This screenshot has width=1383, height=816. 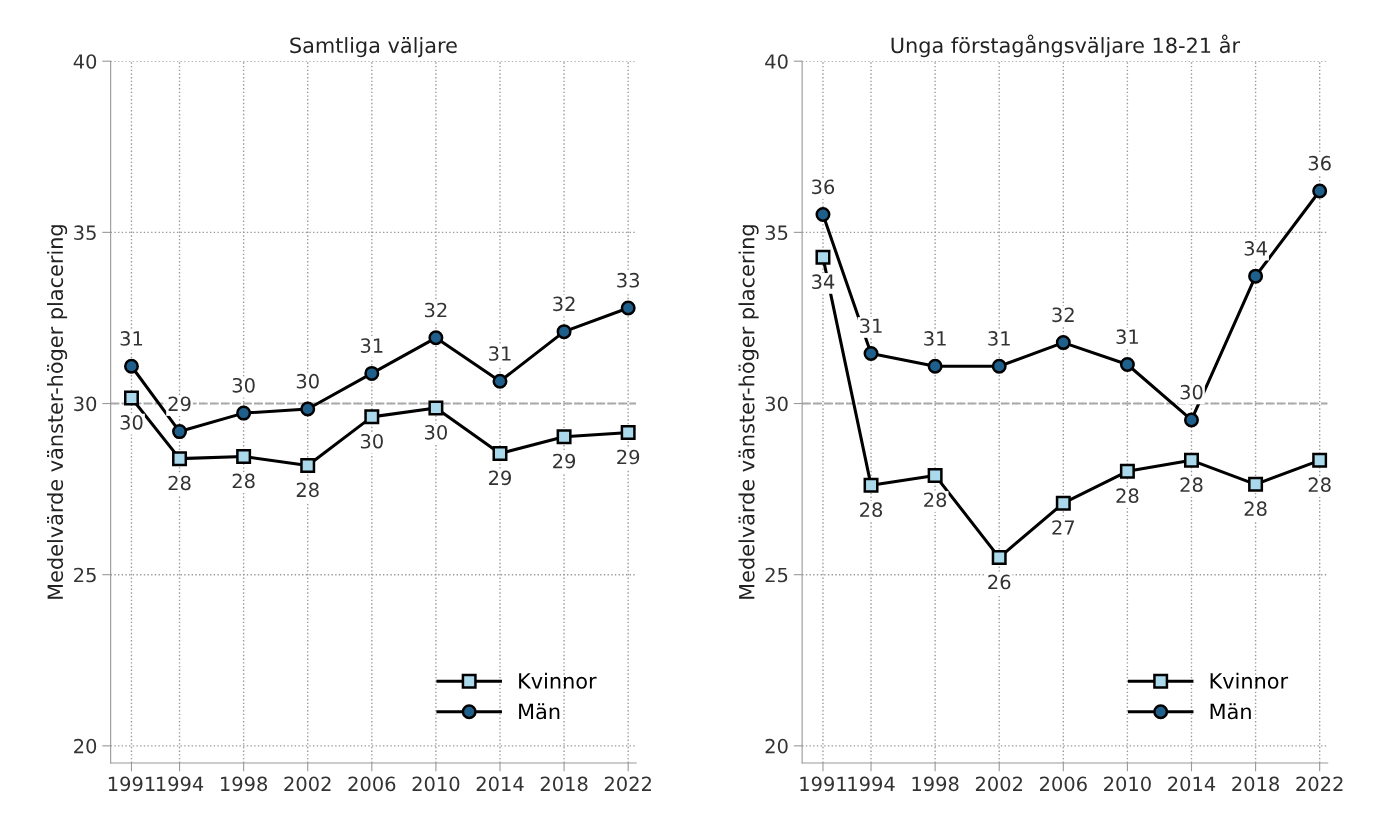 I want to click on data-label: 33, so click(x=628, y=280).